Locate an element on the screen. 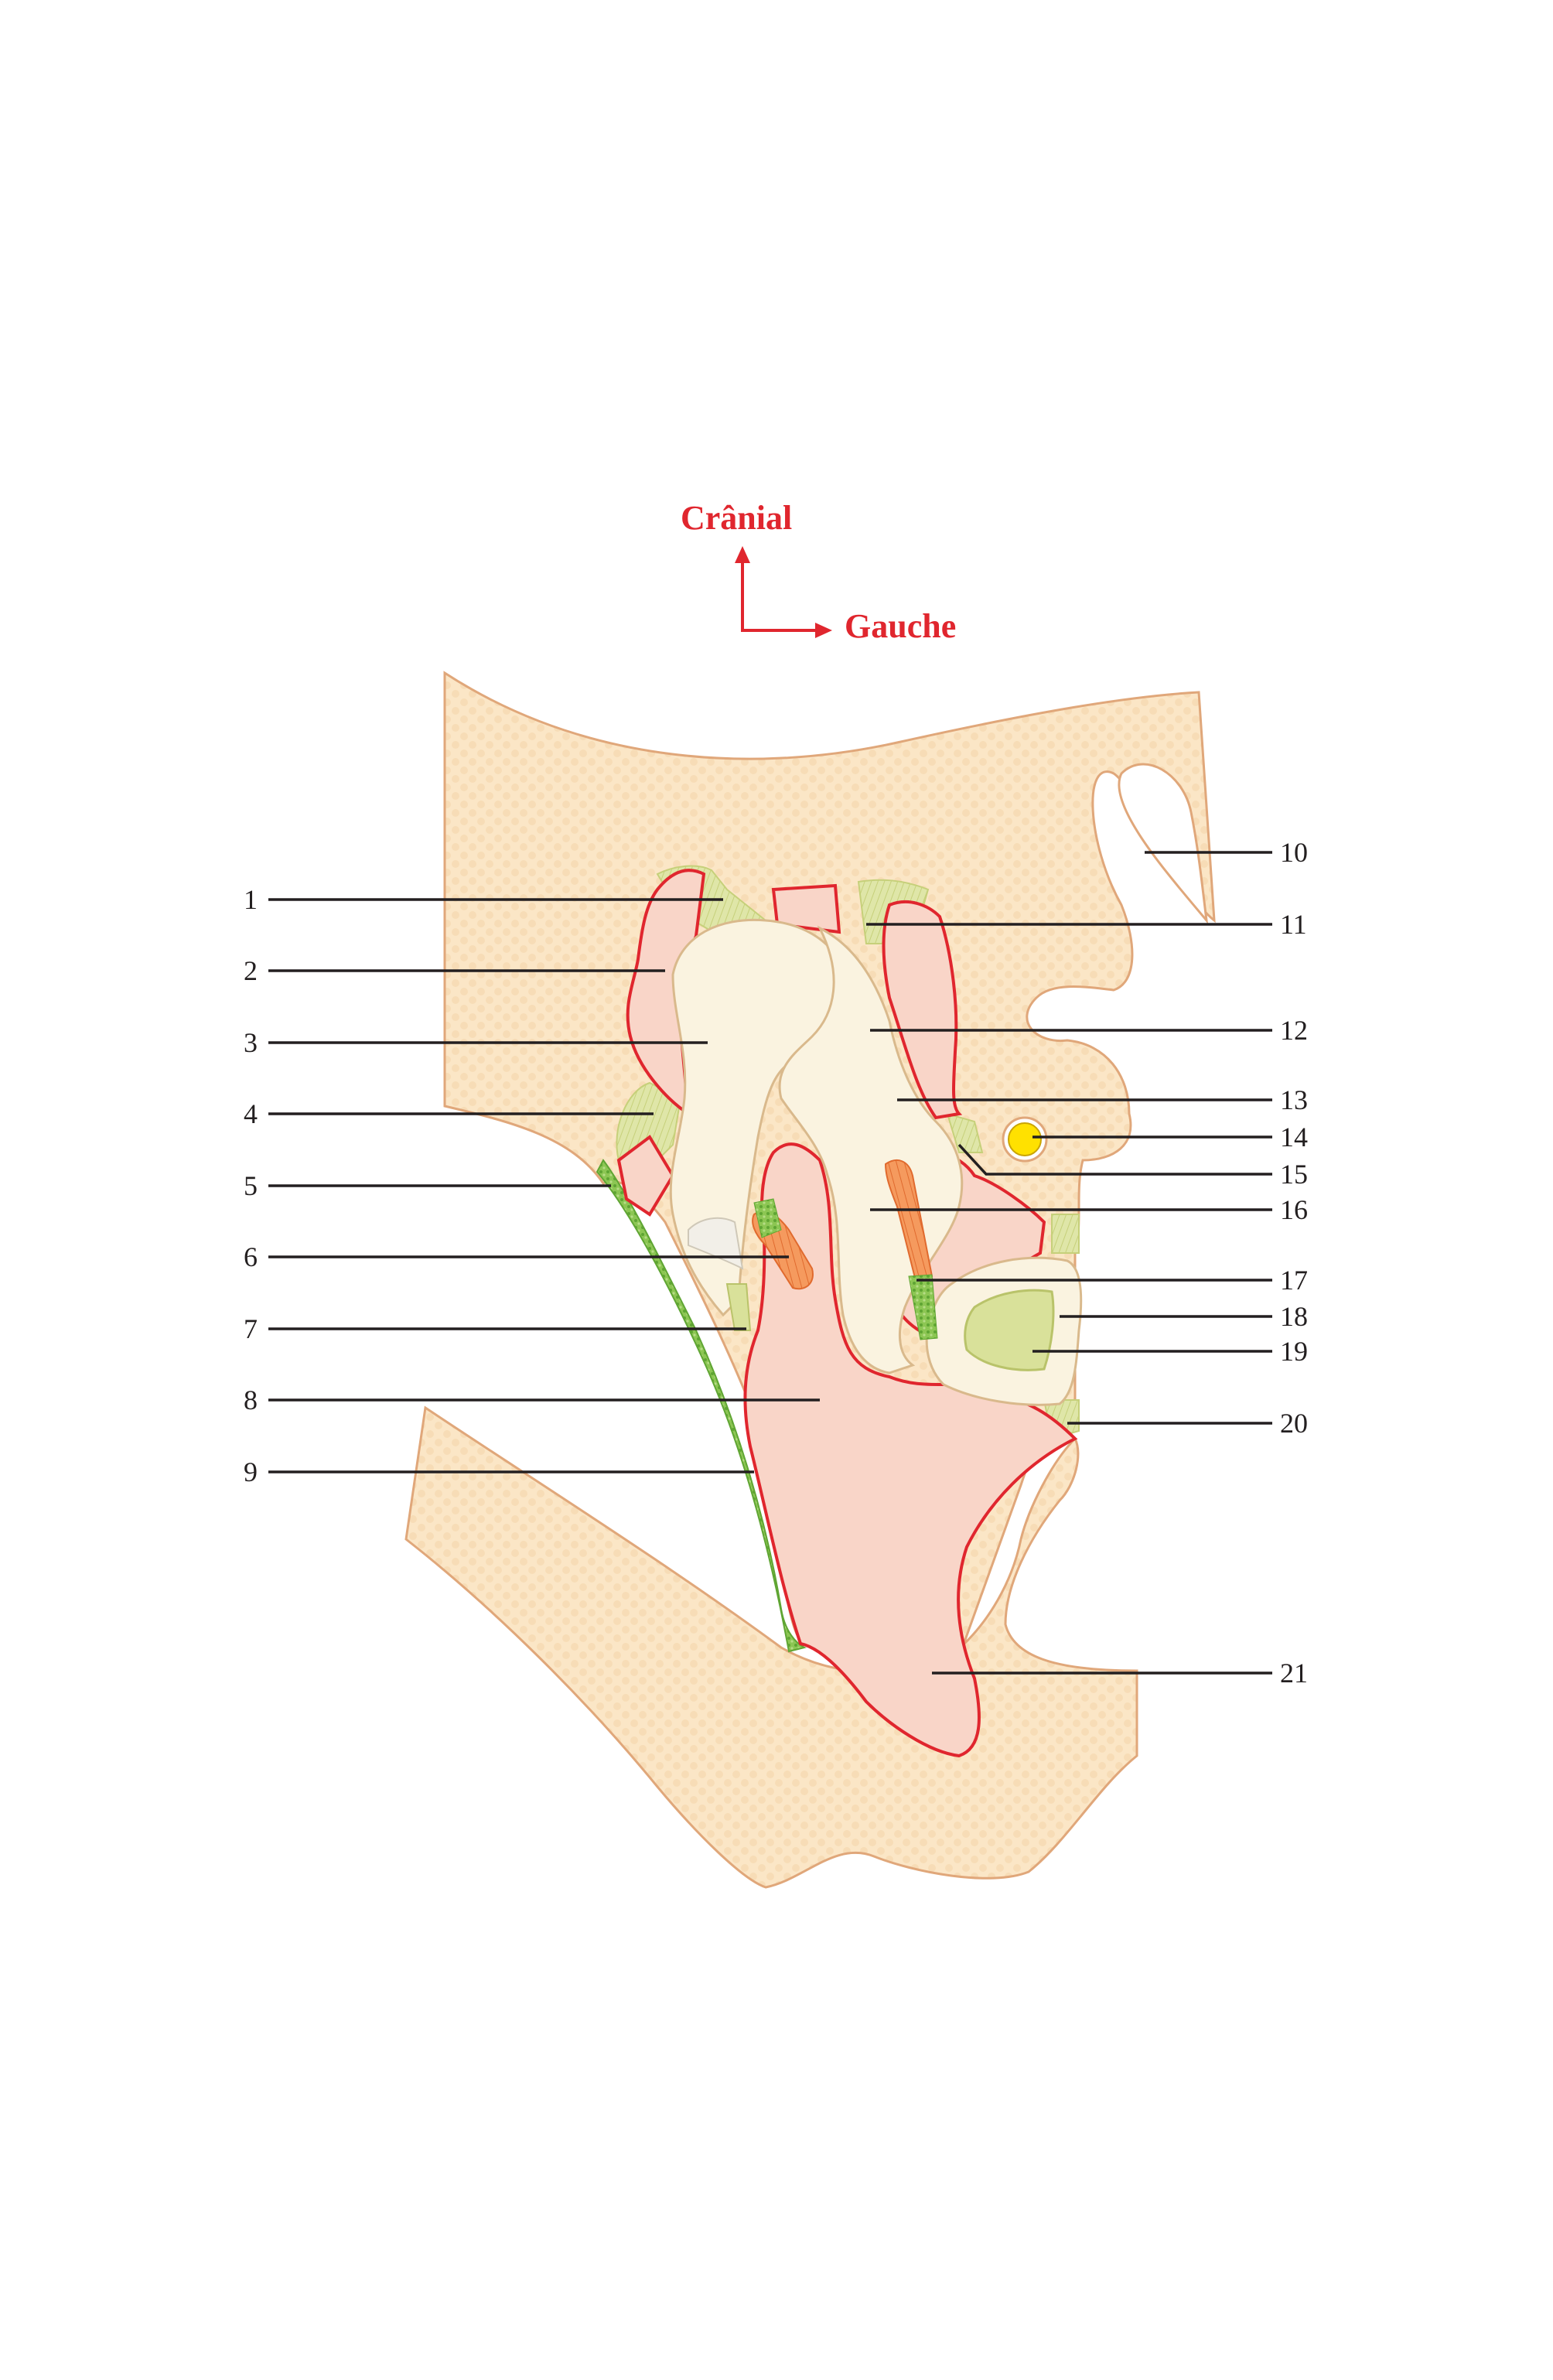 The width and height of the screenshot is (1553, 2380). label-10: 10 is located at coordinates (1294, 853).